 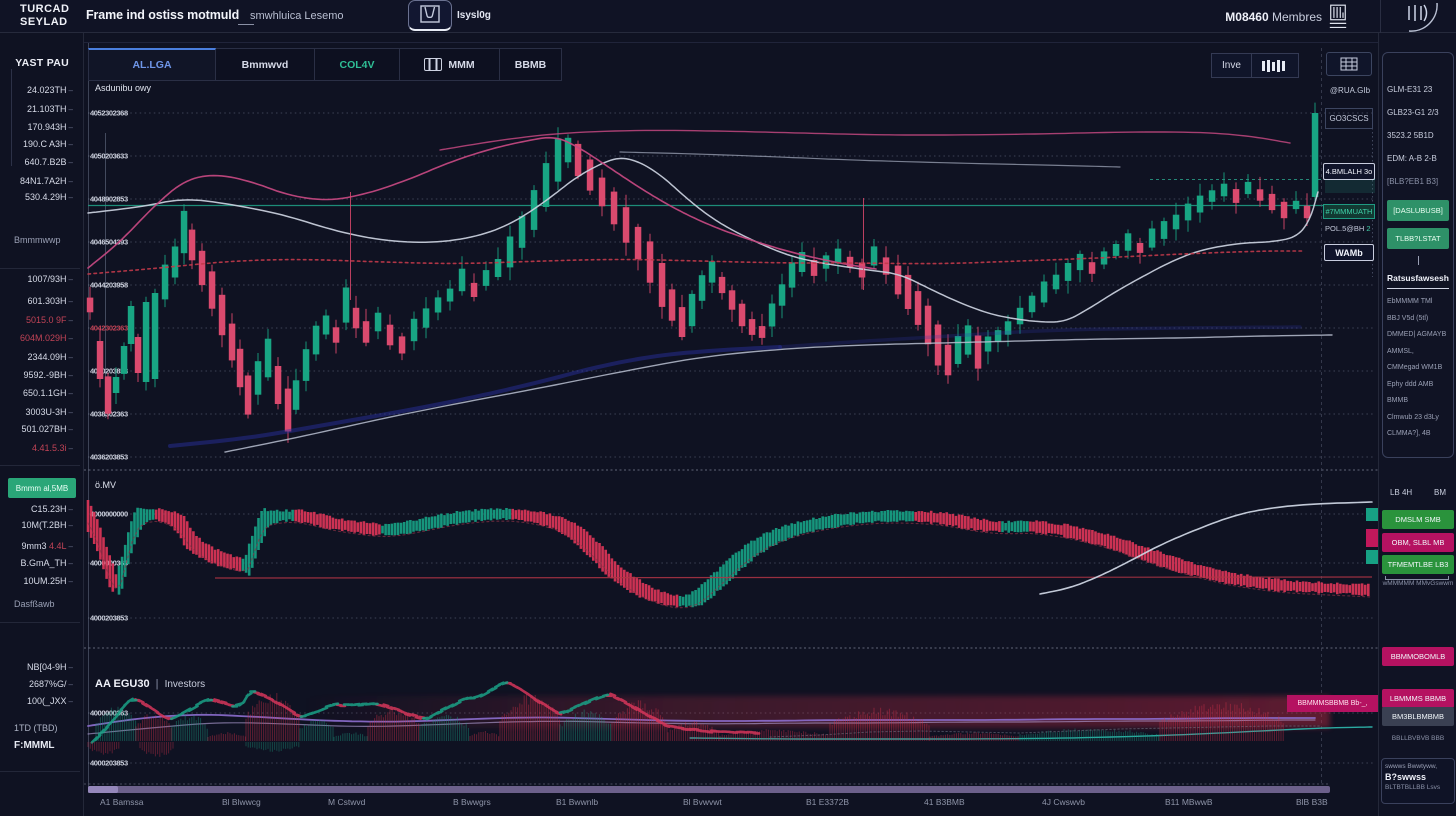 What do you see at coordinates (109, 242) in the screenshot?
I see `svg-text: 4046504393` at bounding box center [109, 242].